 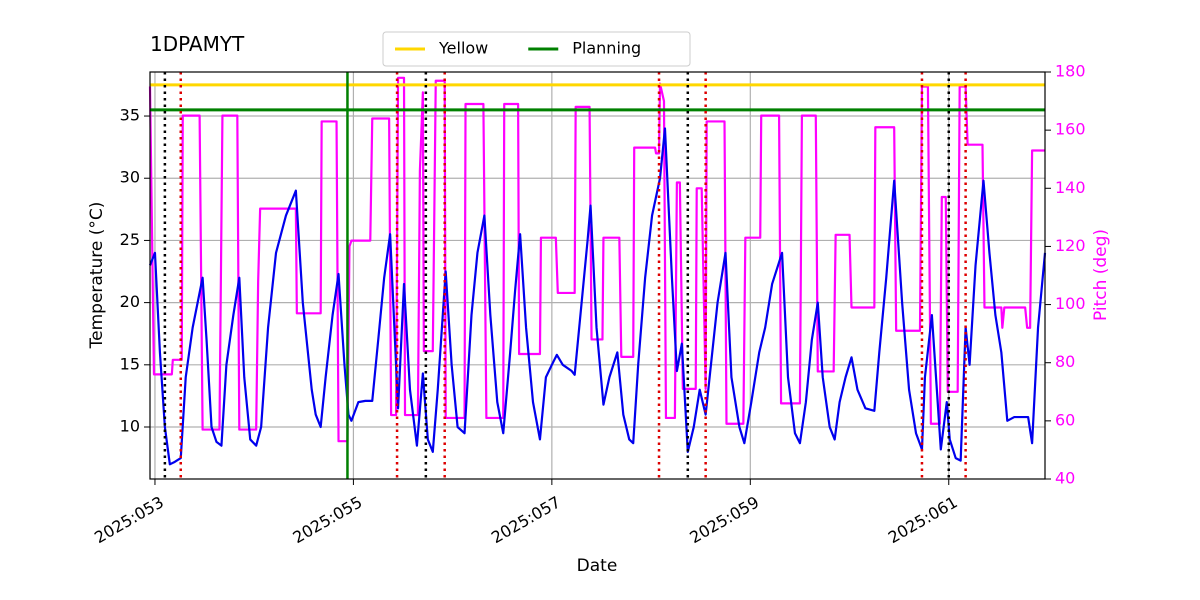 What do you see at coordinates (606, 48) in the screenshot?
I see `legend-label: Planning` at bounding box center [606, 48].